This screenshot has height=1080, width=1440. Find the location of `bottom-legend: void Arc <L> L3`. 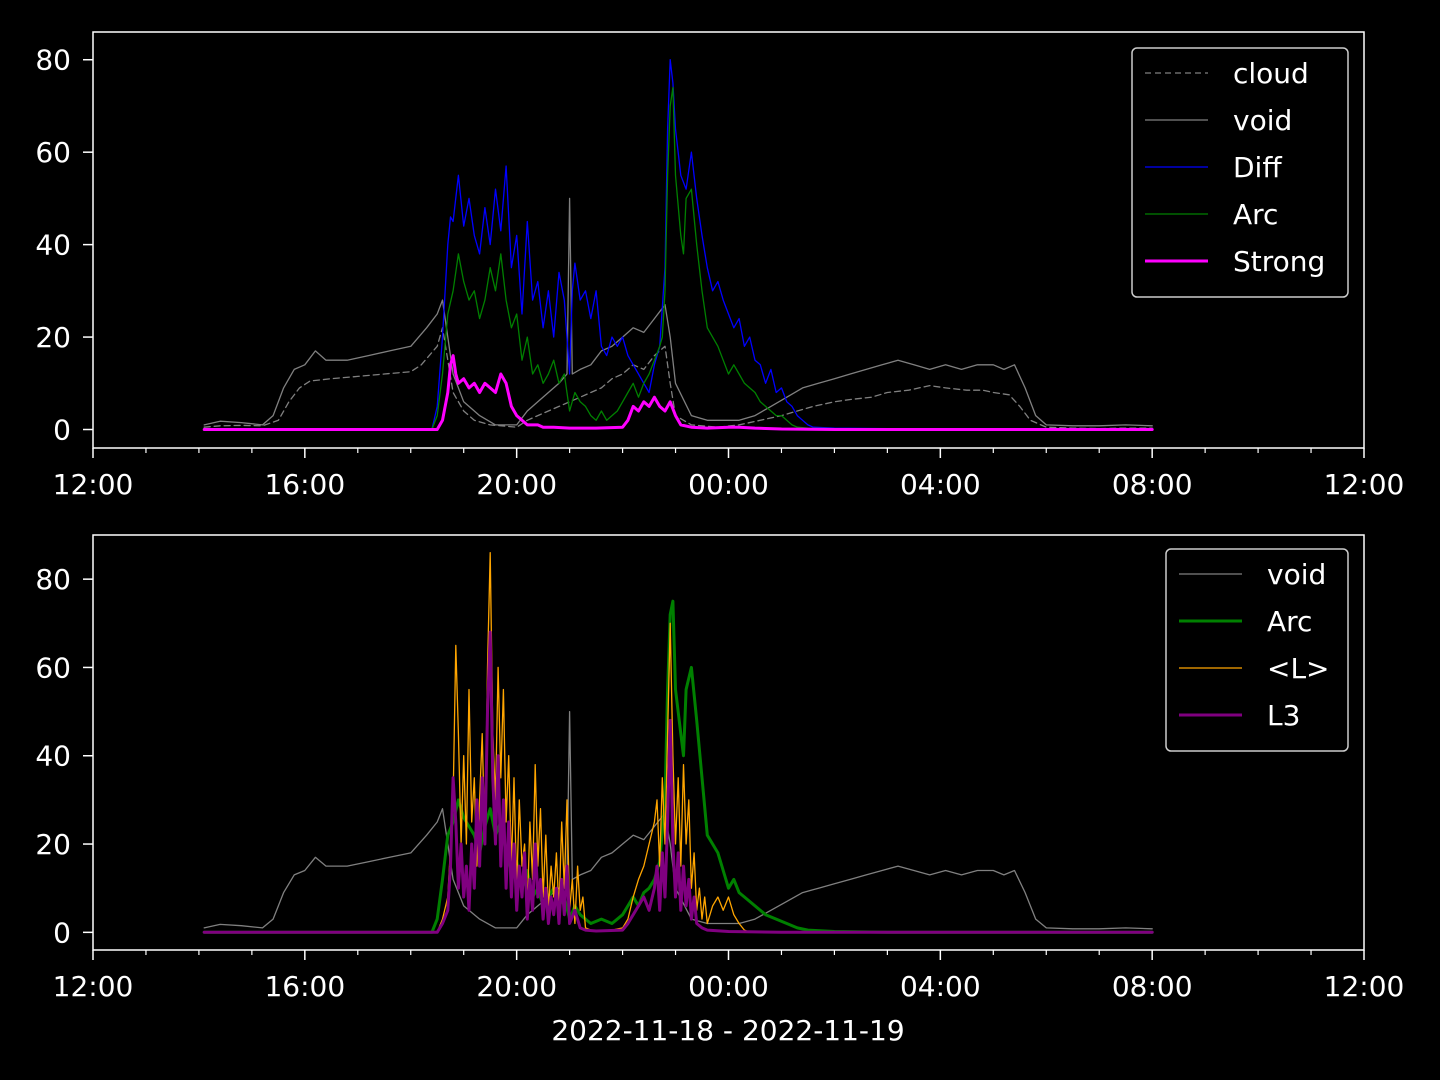

bottom-legend: void Arc <L> L3 is located at coordinates (1257, 650).